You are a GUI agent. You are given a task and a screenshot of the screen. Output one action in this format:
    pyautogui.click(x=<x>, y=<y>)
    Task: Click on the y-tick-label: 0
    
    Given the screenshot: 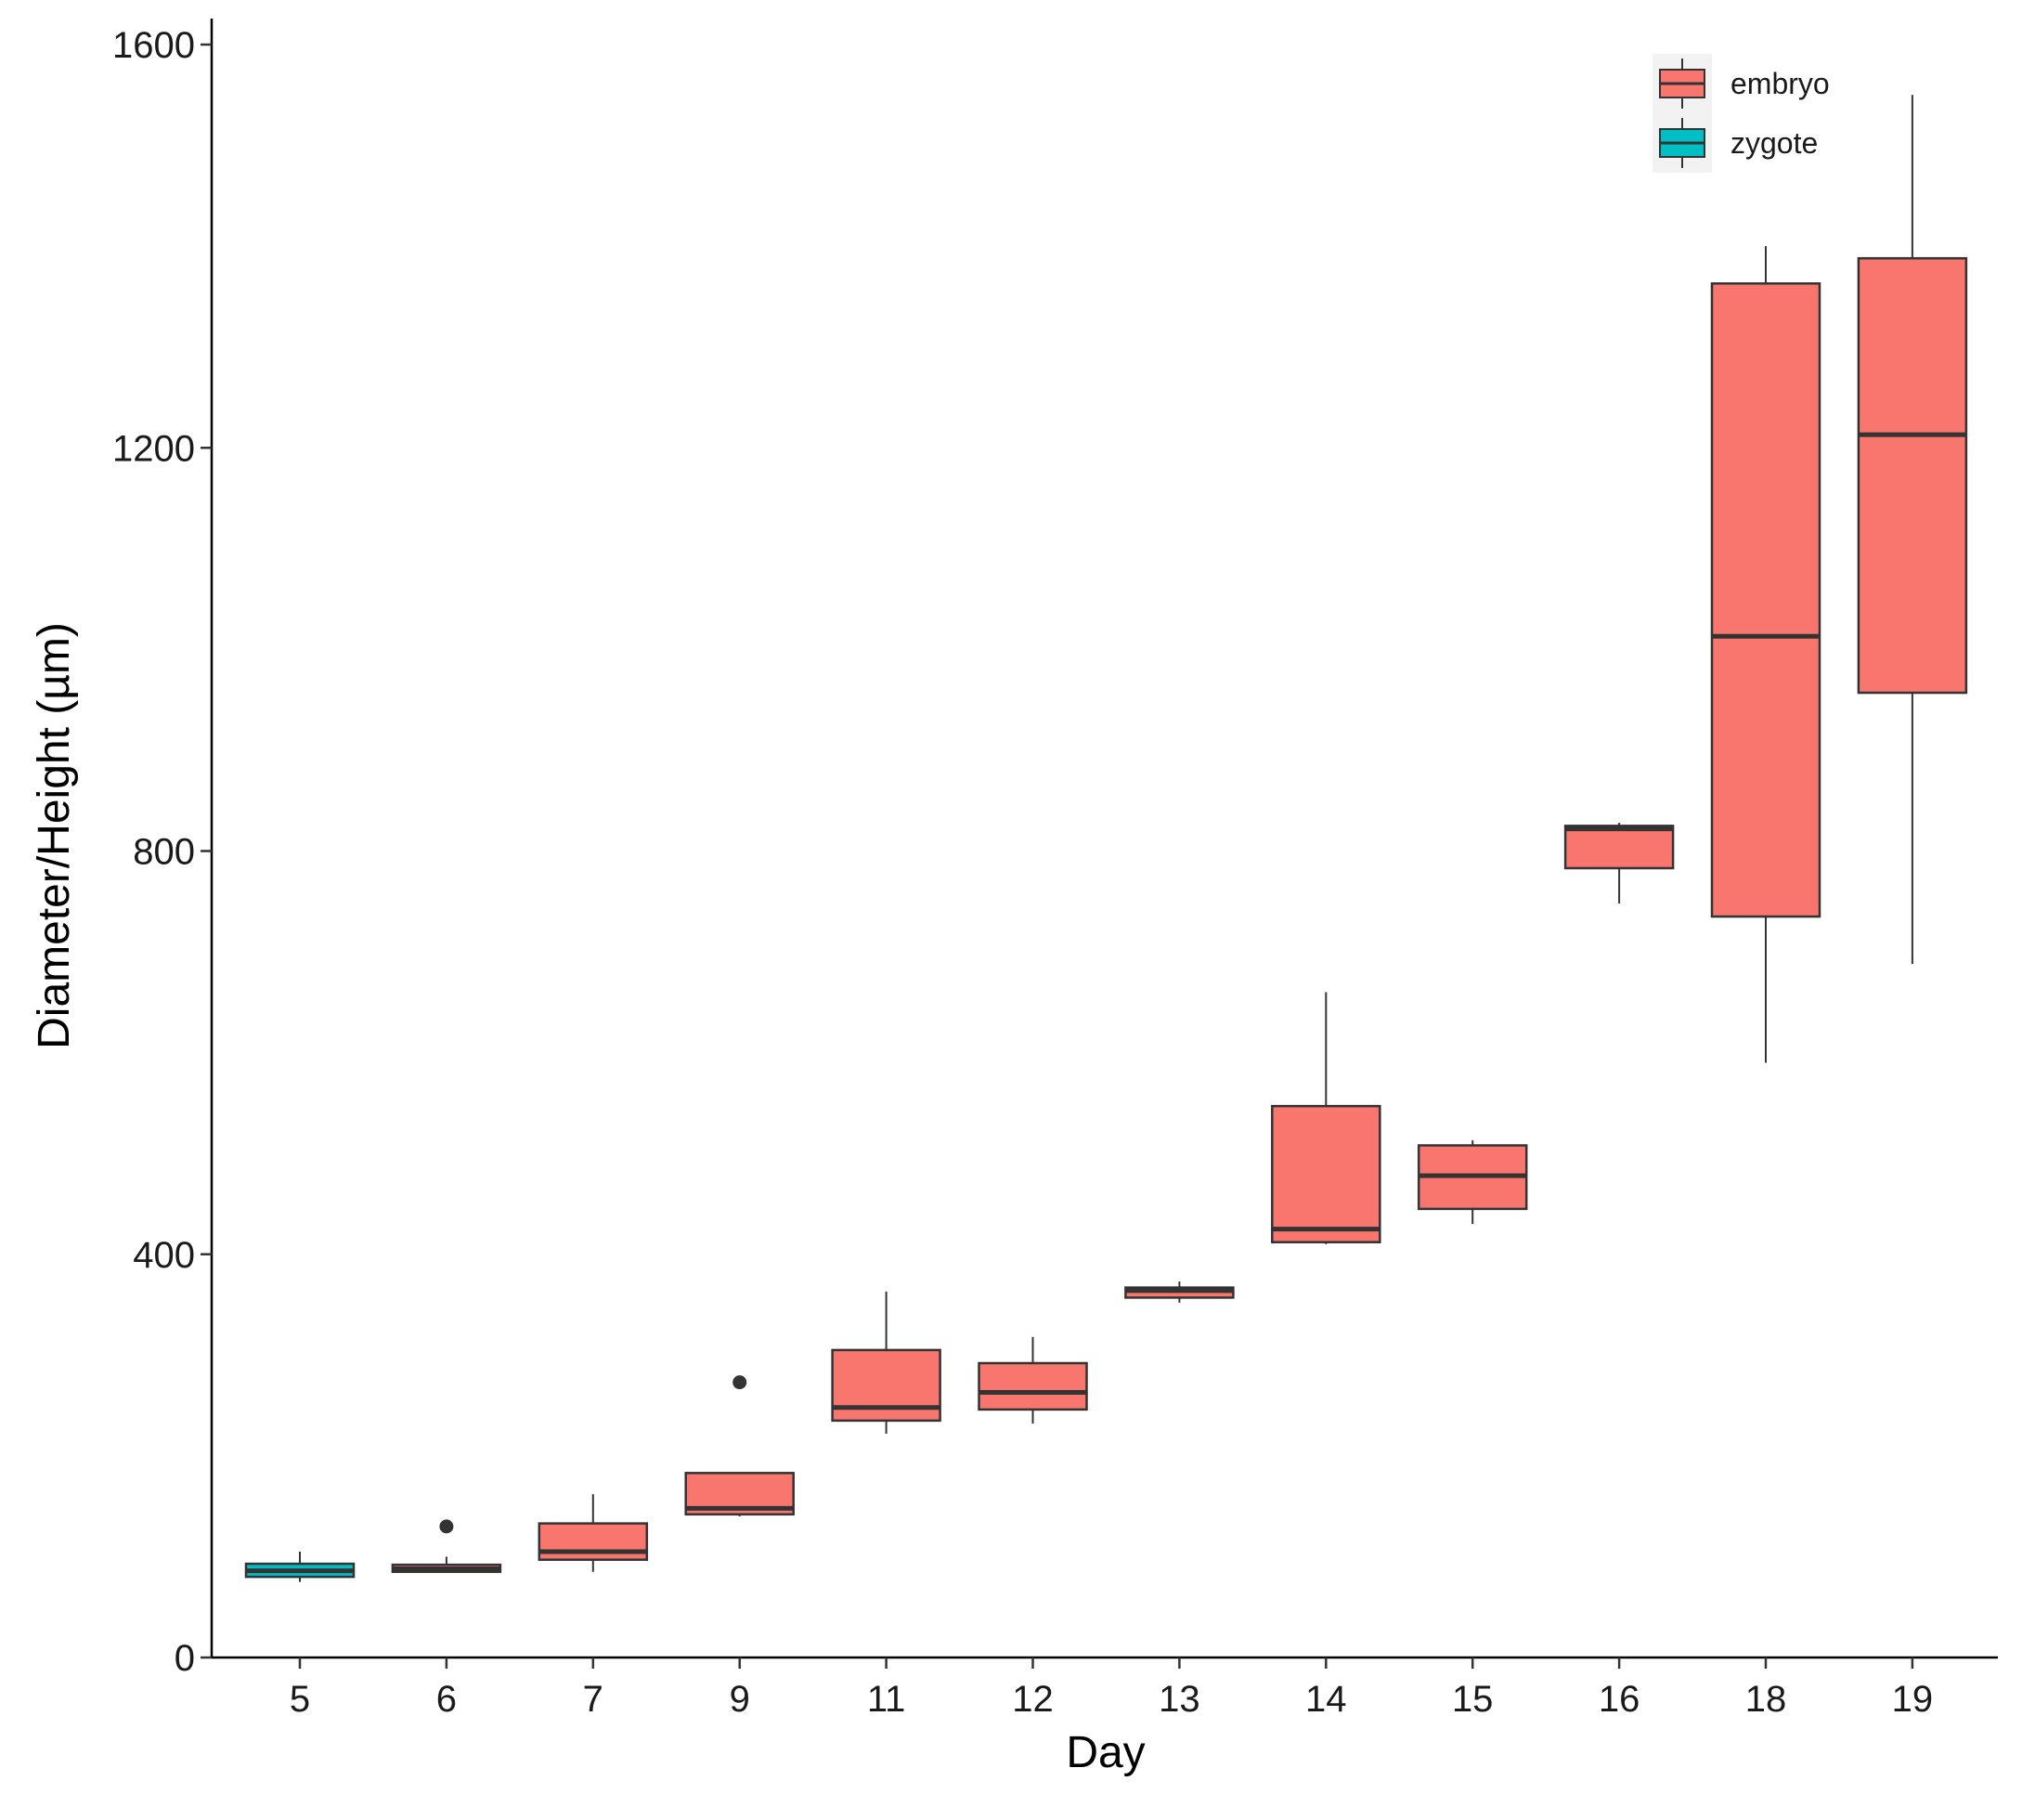 What is the action you would take?
    pyautogui.click(x=185, y=1658)
    